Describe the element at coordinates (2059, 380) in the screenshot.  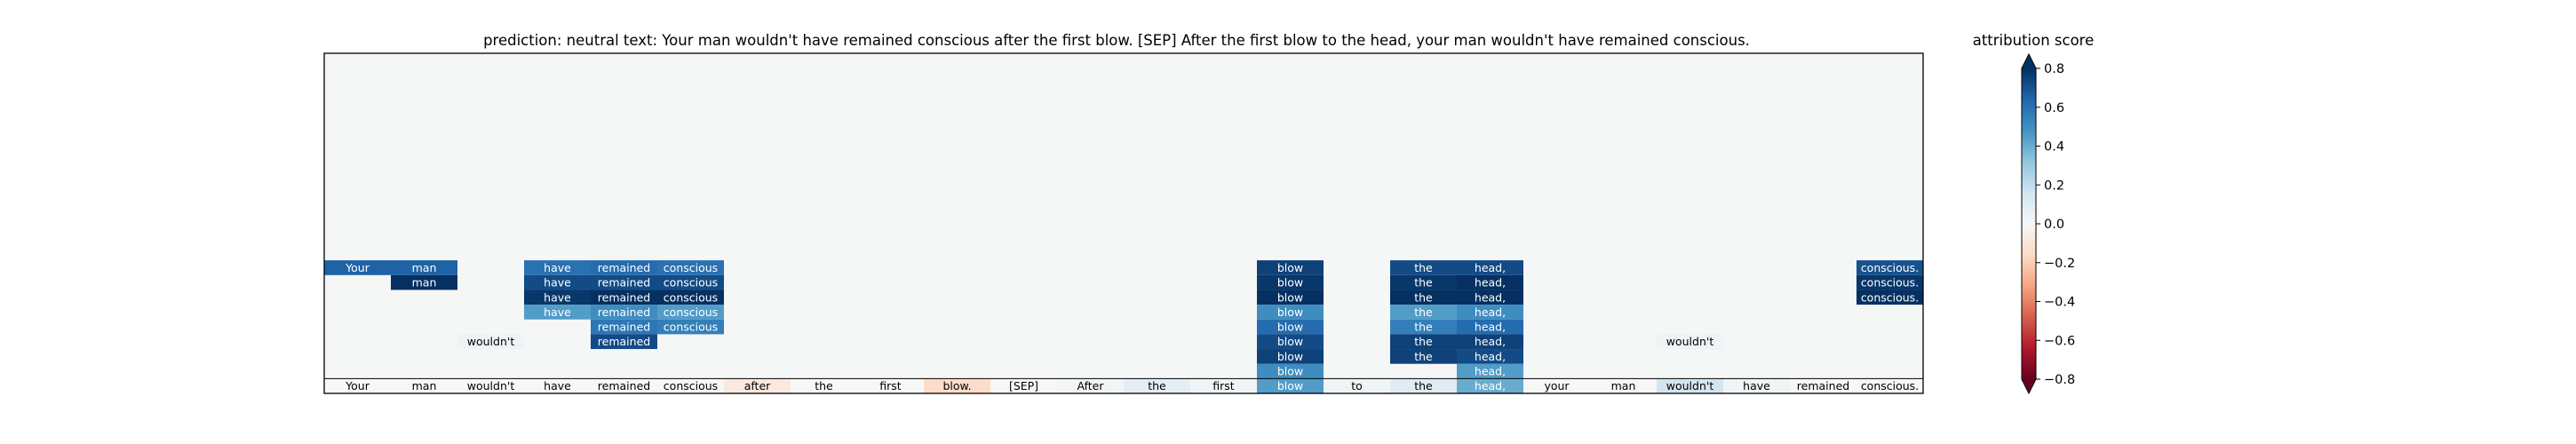
I see `colorbar-tick-label: −0.8` at that location.